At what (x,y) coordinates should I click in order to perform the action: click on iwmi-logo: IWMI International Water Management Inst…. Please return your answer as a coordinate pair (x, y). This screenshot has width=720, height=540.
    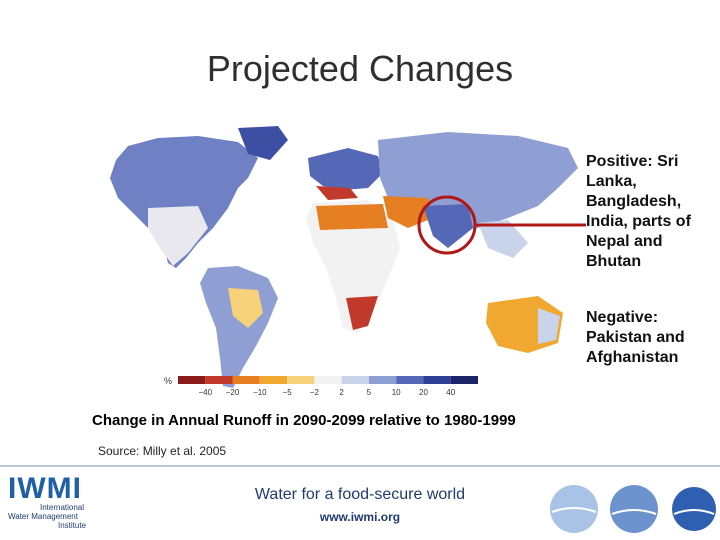
    Looking at the image, I should click on (47, 501).